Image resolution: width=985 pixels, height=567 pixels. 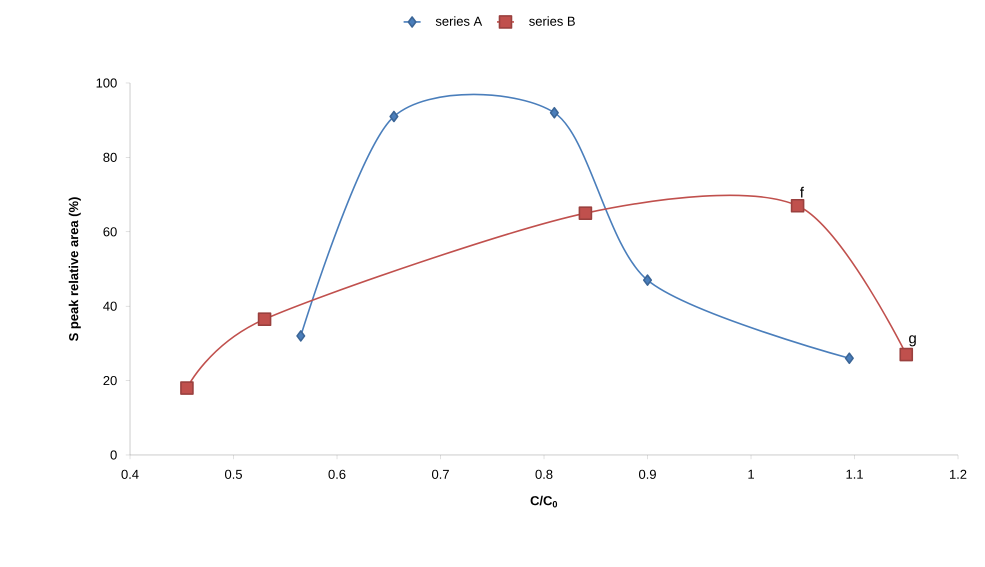 I want to click on y-axis-title: S peak relative area (%), so click(x=74, y=269).